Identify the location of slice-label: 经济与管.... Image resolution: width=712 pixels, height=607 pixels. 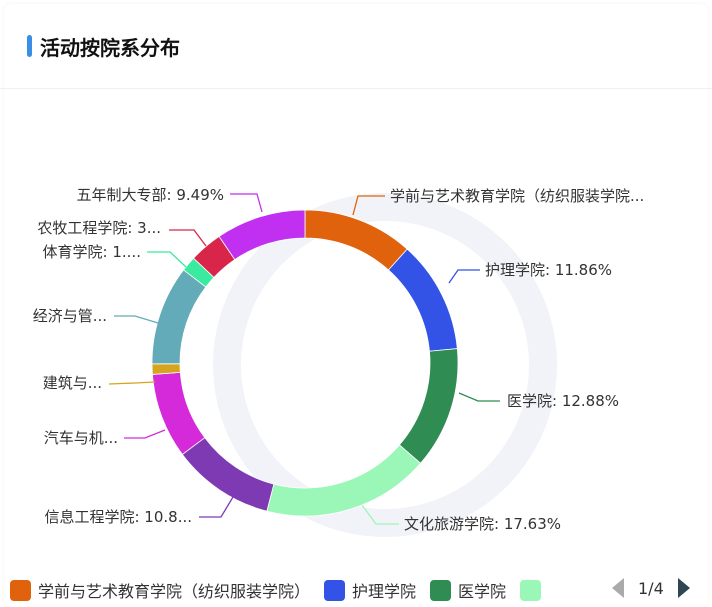
(69, 316).